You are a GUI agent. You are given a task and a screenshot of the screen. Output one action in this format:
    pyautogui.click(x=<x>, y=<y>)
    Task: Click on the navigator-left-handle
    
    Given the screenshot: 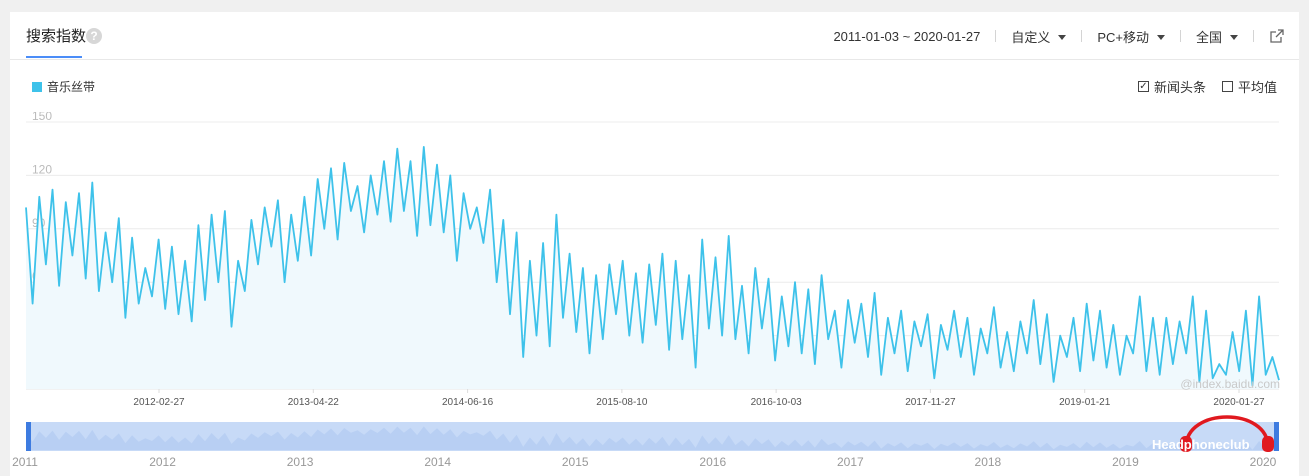 What is the action you would take?
    pyautogui.click(x=28, y=436)
    